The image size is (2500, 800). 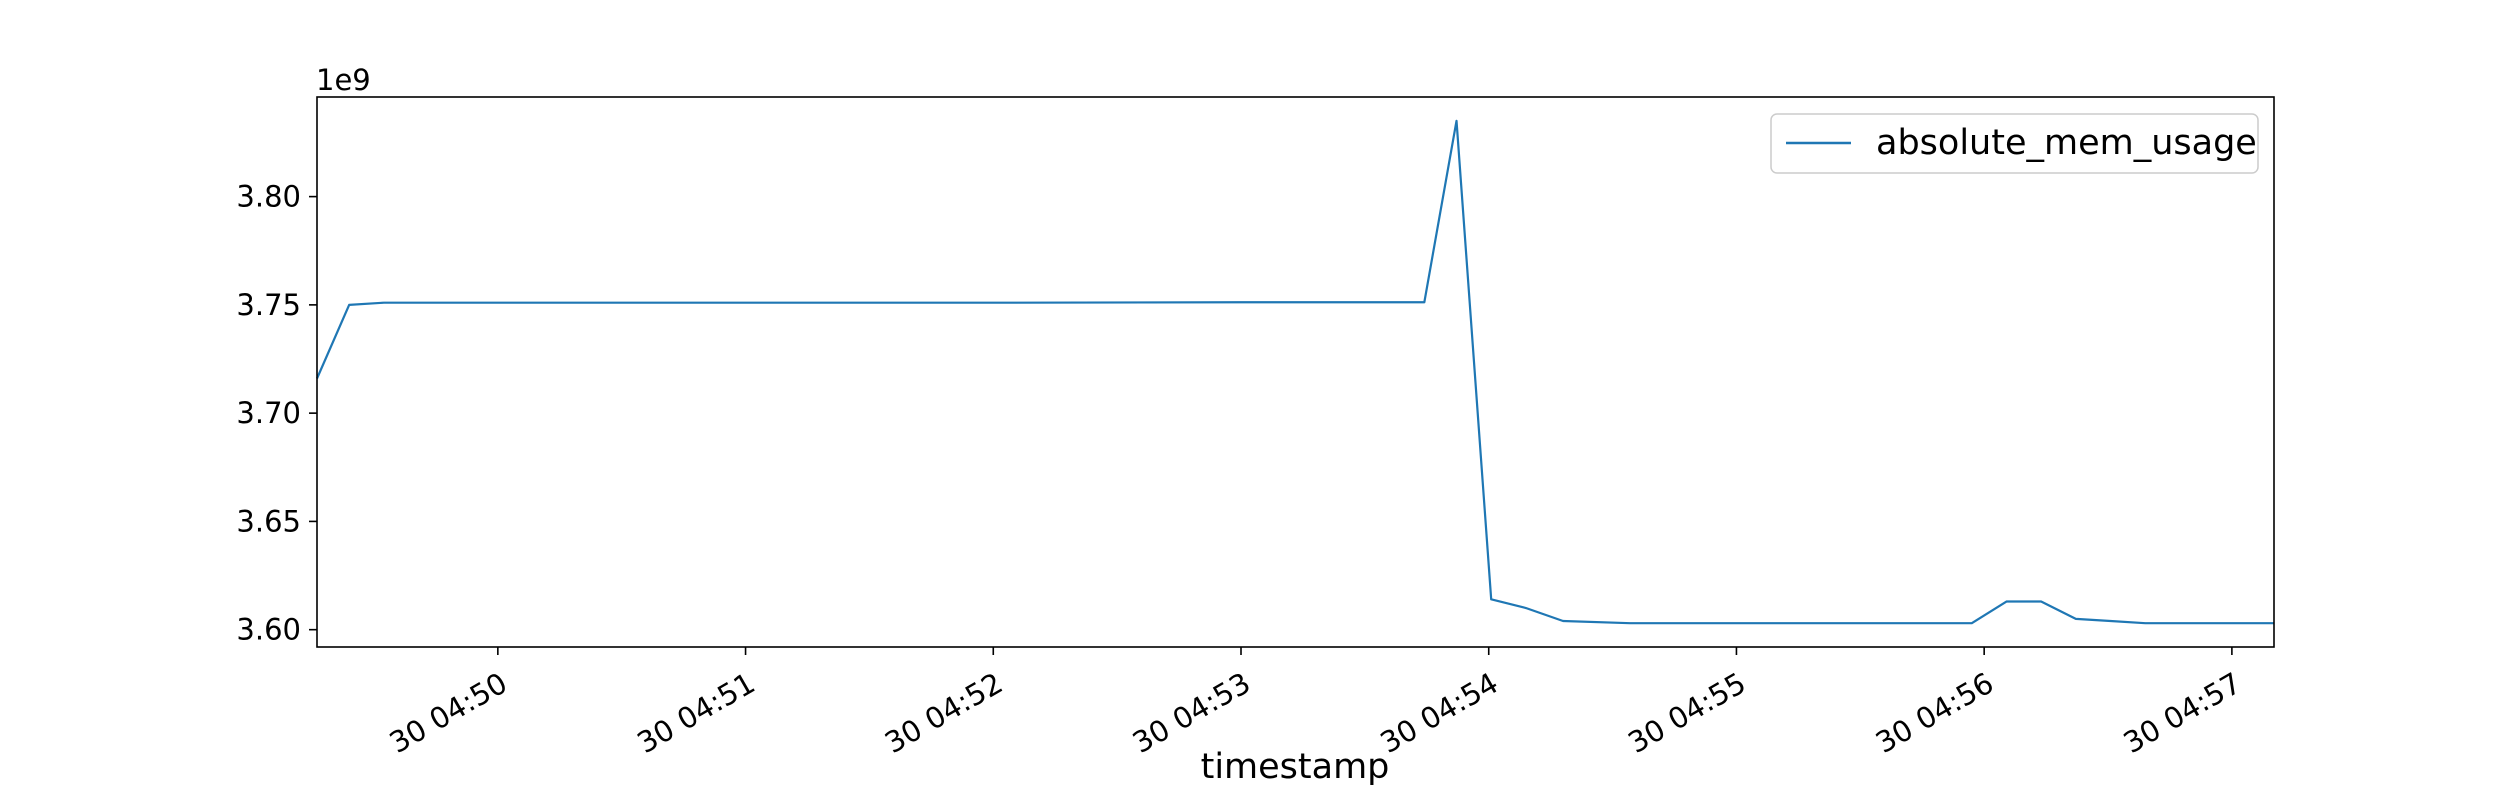 What do you see at coordinates (268, 305) in the screenshot?
I see `y-tick-label: 3.75` at bounding box center [268, 305].